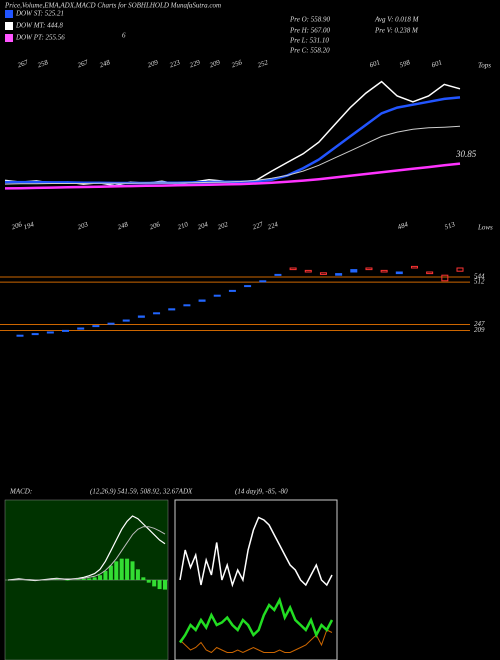 The image size is (500, 660). I want to click on top-label: 223, so click(174, 63).